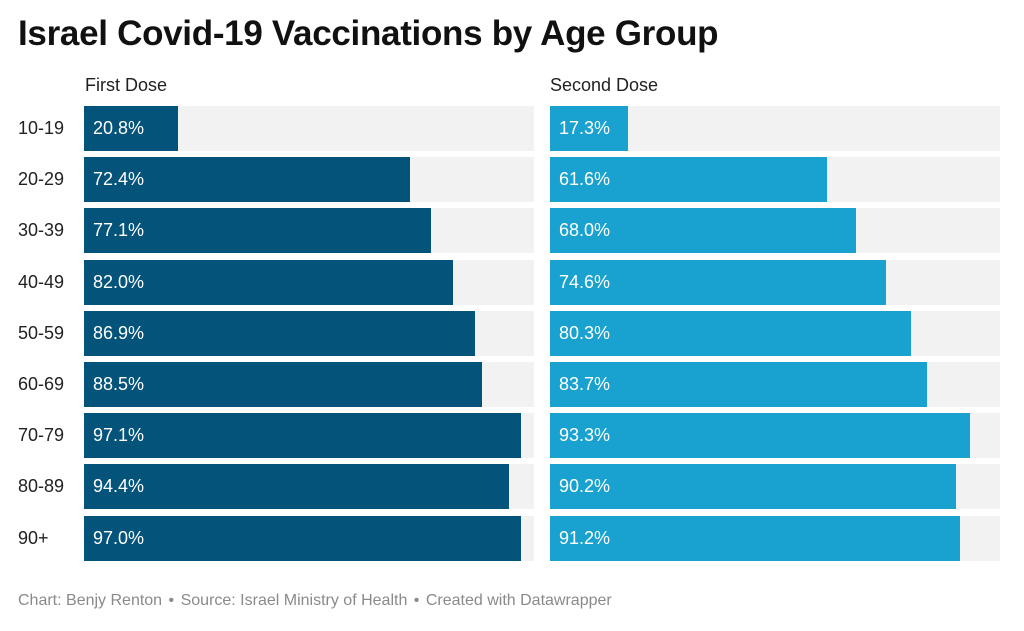 This screenshot has height=631, width=1024. I want to click on category-label: 50-59, so click(41, 332).